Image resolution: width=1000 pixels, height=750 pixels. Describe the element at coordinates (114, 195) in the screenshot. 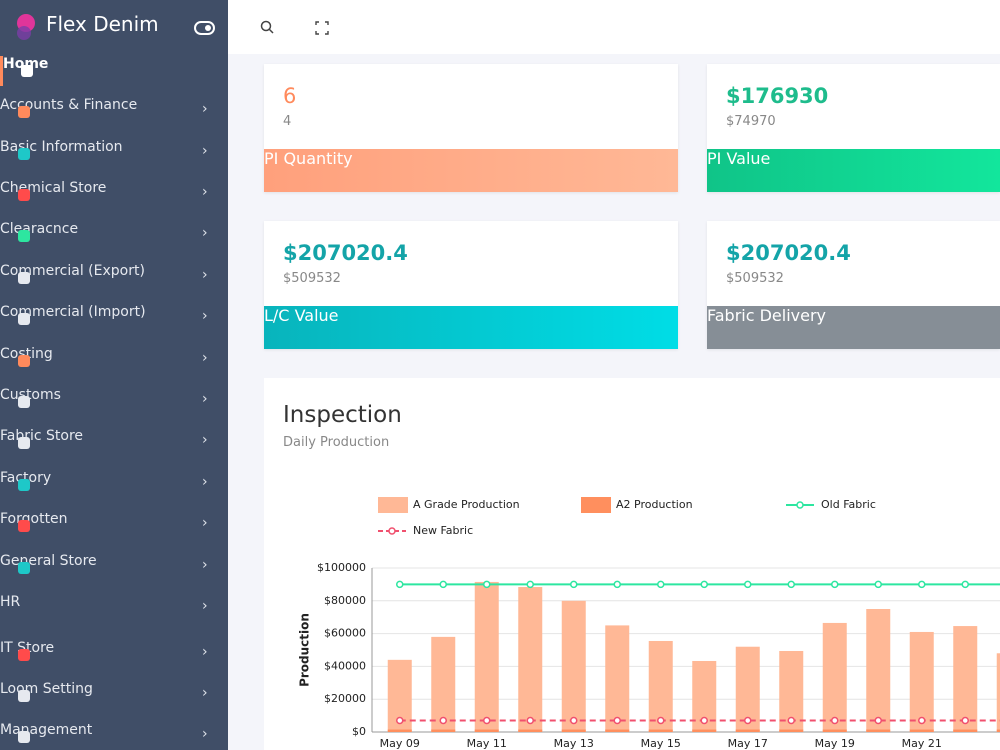

I see `menu-item: Chemical Store ›` at that location.